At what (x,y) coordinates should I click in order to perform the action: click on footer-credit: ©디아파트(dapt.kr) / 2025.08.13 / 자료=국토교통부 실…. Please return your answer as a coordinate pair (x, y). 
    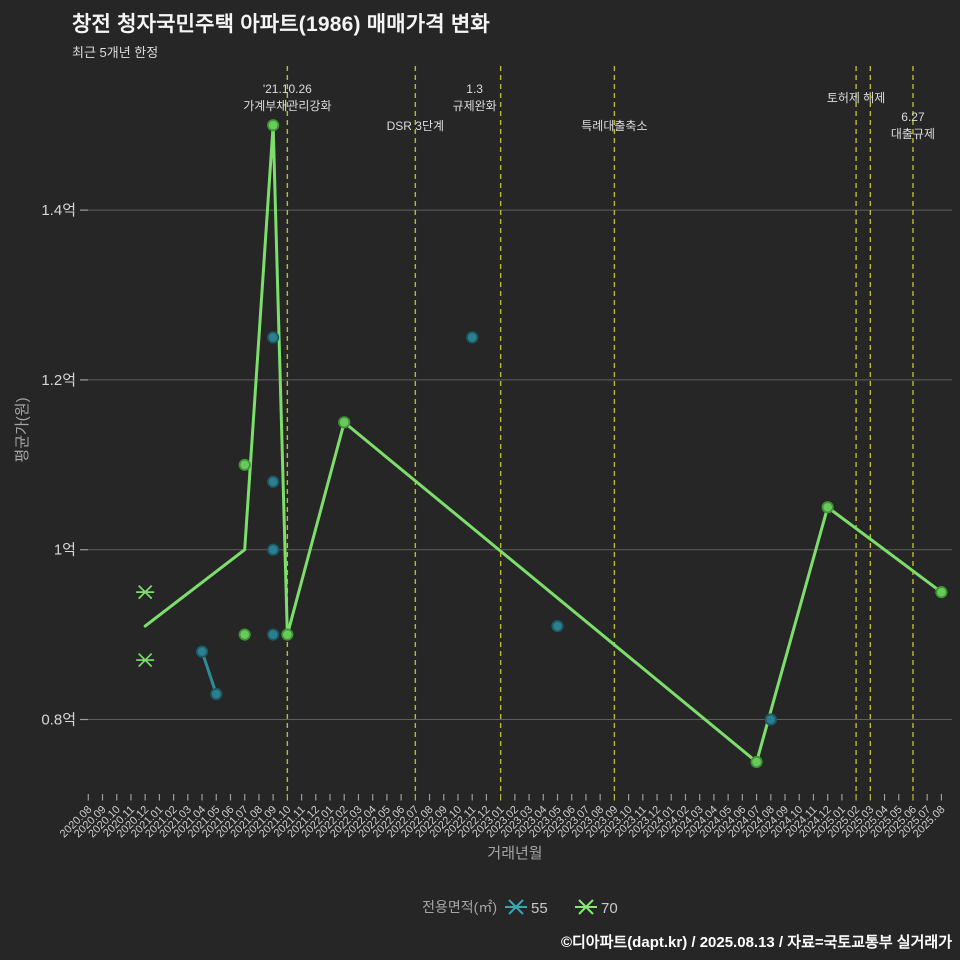
    Looking at the image, I should click on (756, 942).